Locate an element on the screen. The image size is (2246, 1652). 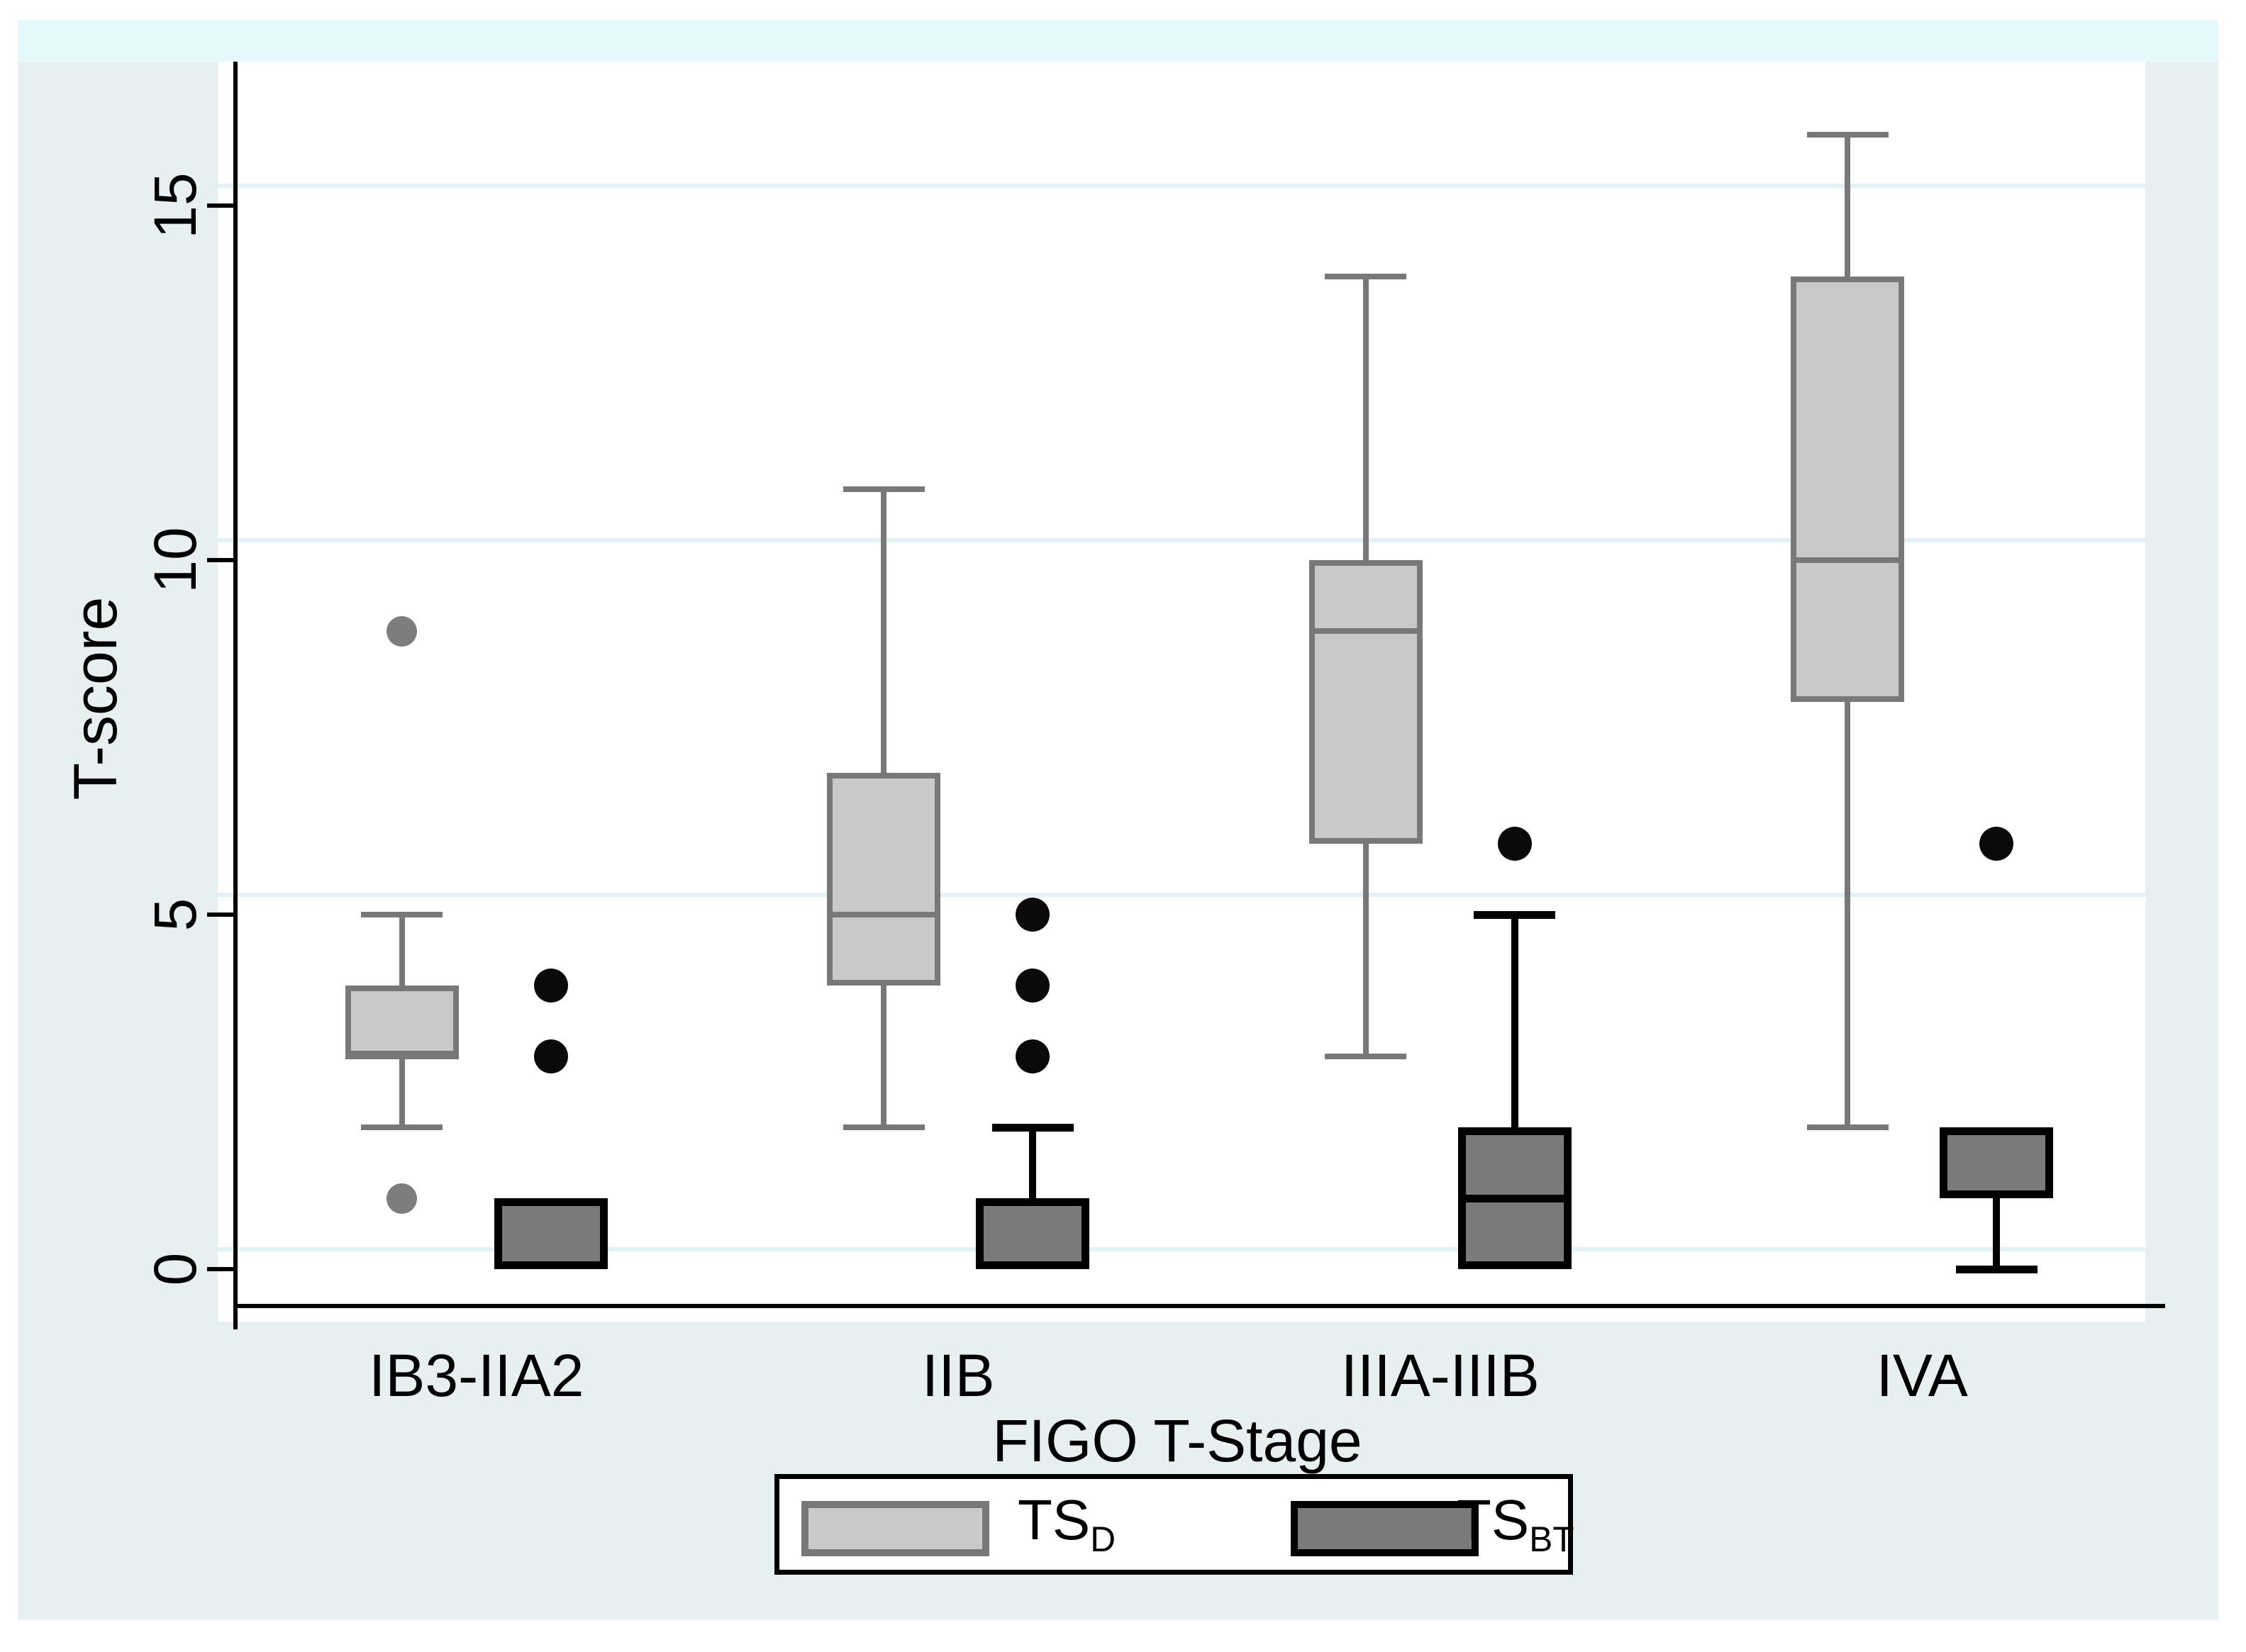
median-line-tsd-iva is located at coordinates (1848, 560).